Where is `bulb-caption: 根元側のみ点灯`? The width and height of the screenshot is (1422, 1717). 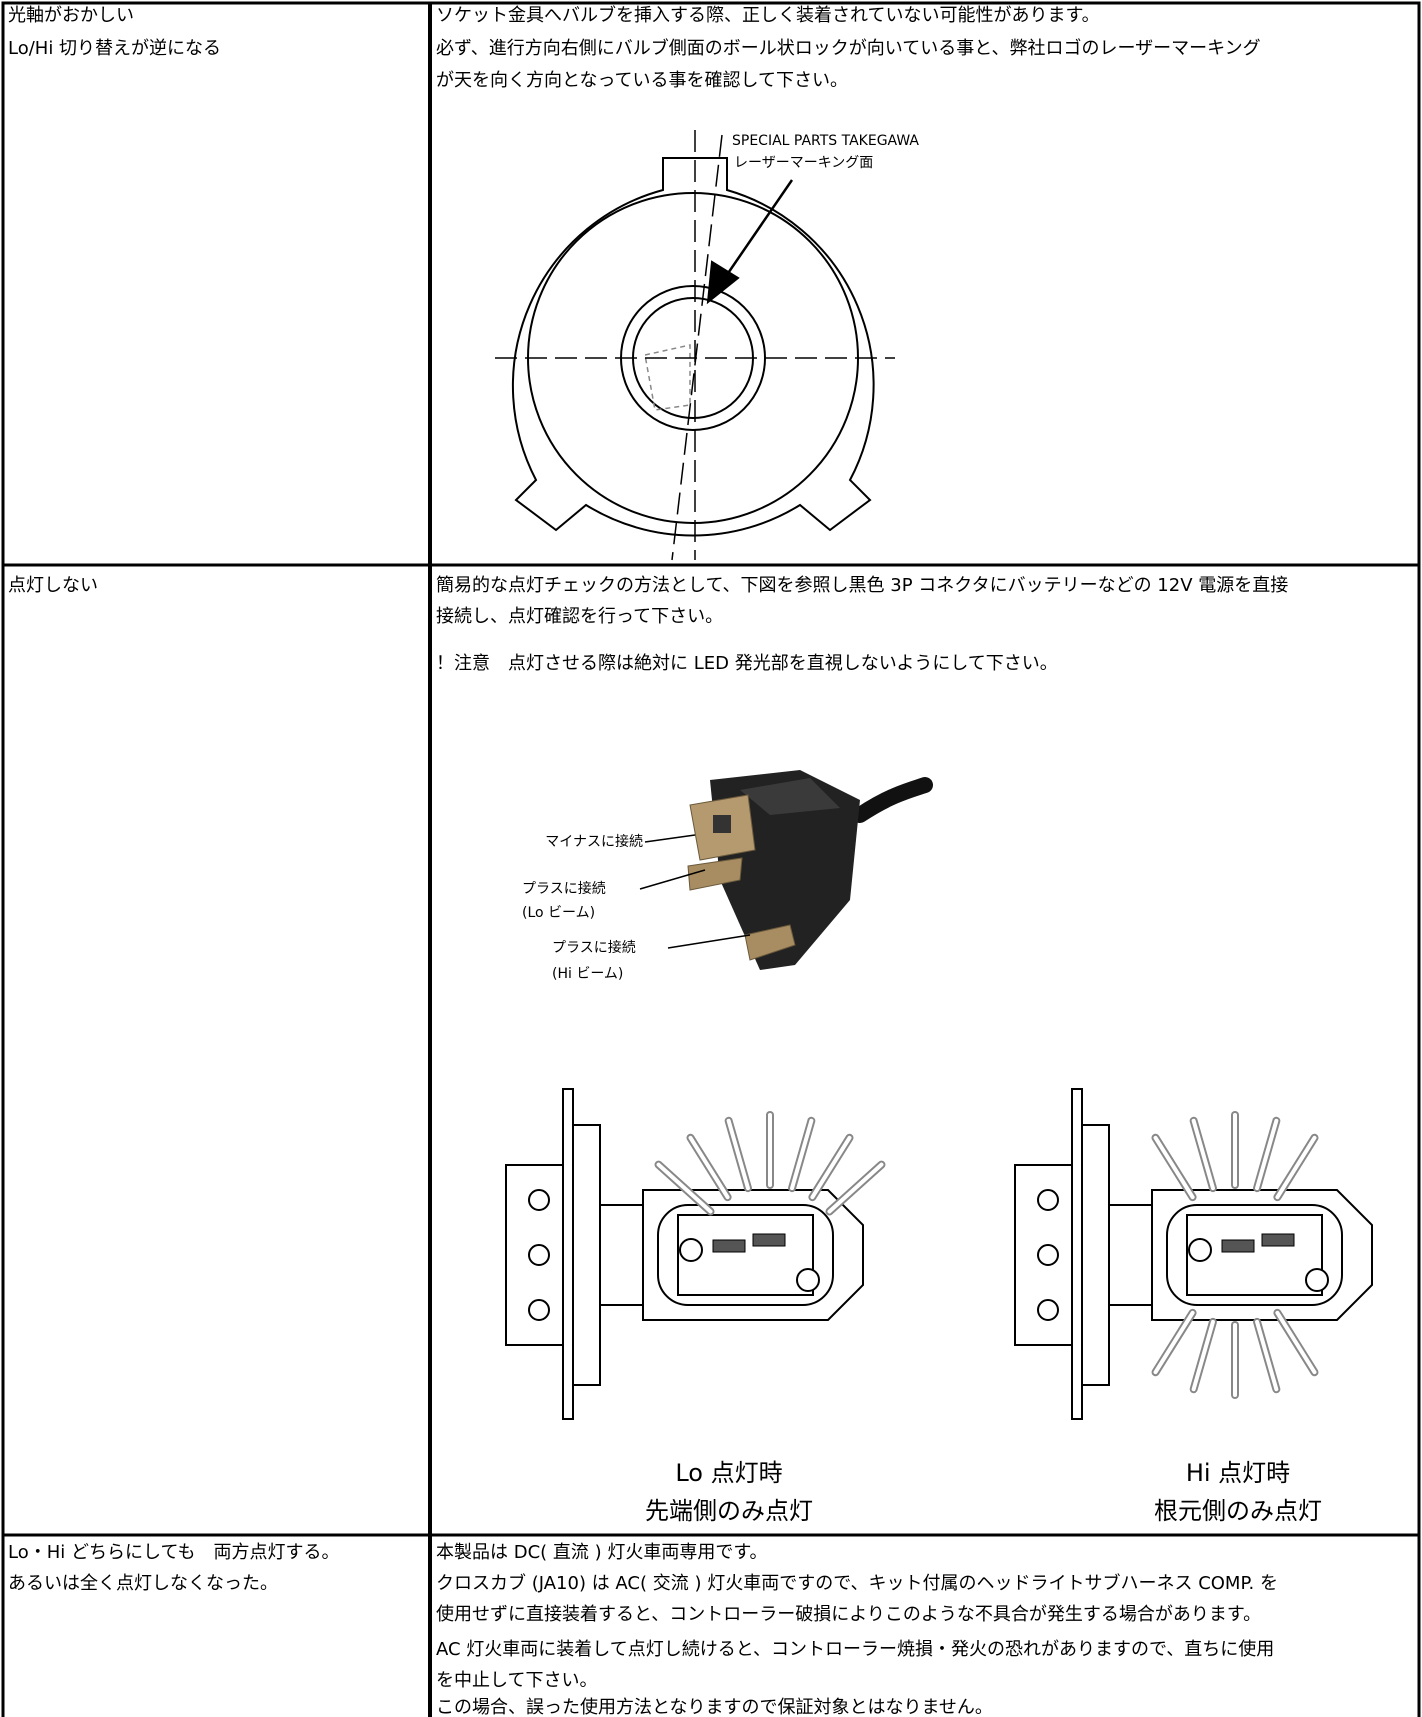
bulb-caption: 根元側のみ点灯 is located at coordinates (1238, 1511).